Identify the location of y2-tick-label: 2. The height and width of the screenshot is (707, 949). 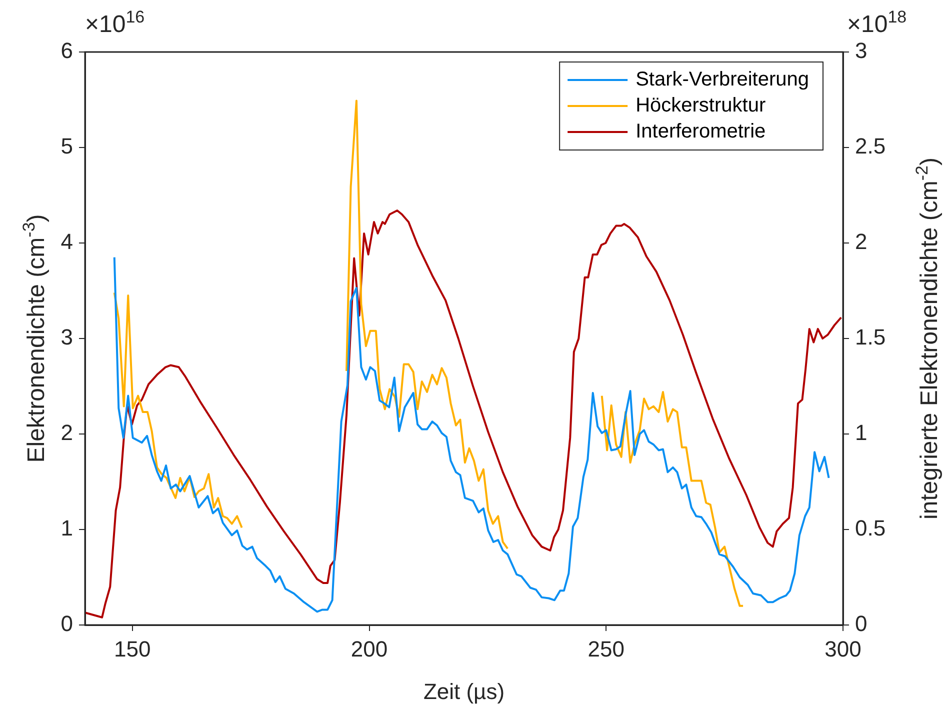
(861, 241).